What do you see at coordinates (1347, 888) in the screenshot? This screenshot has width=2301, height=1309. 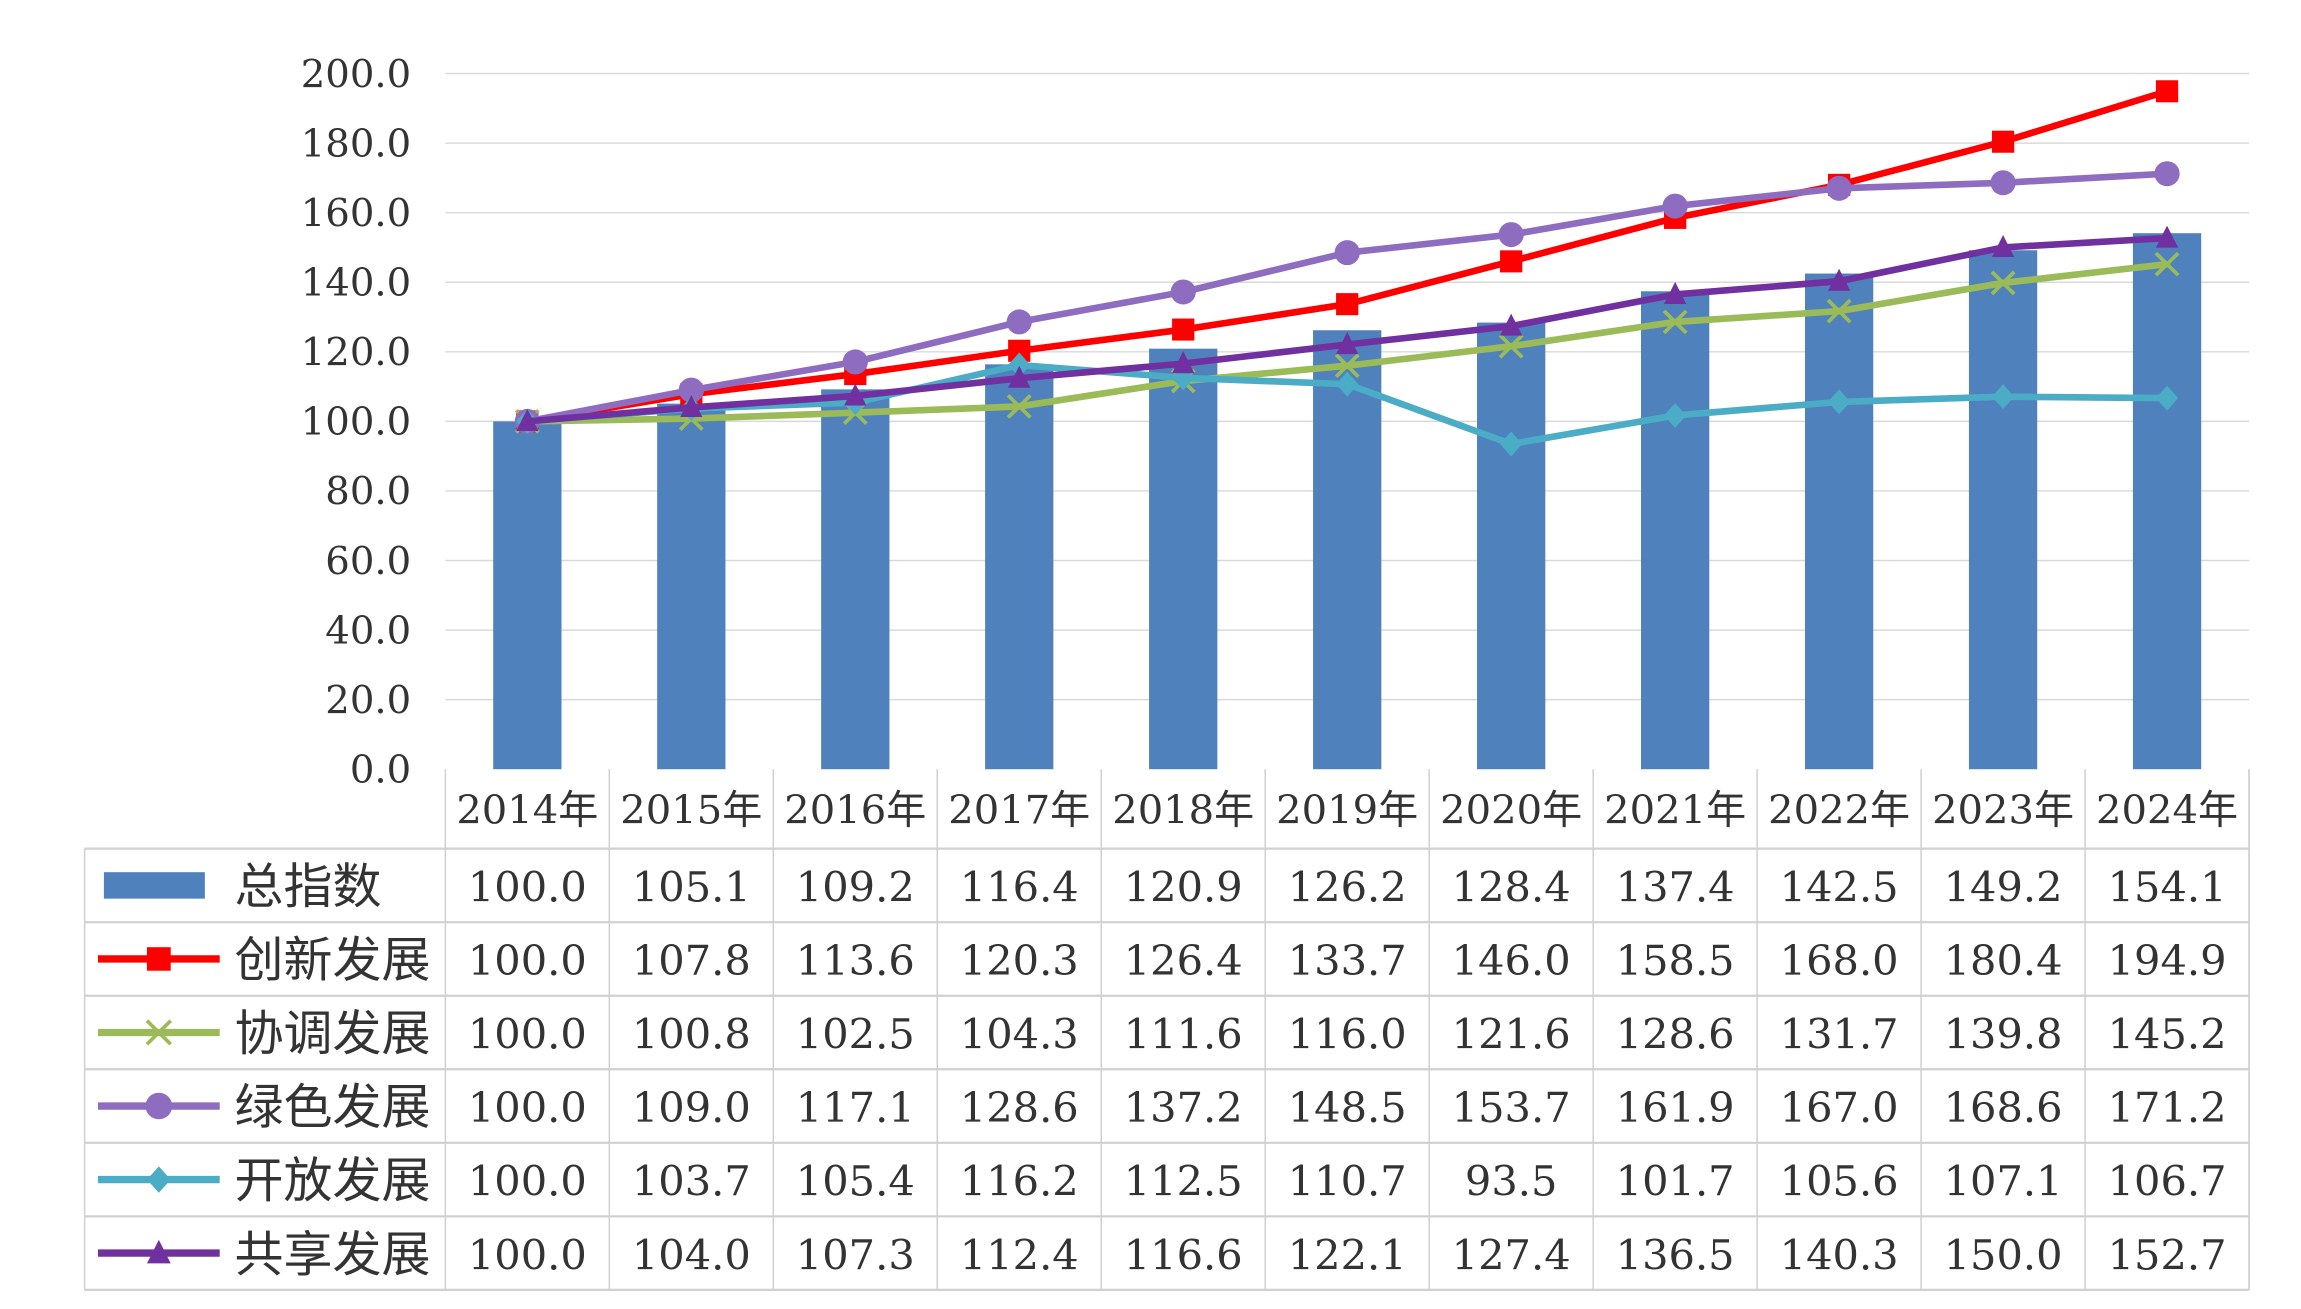 I see `data-label: 126.2` at bounding box center [1347, 888].